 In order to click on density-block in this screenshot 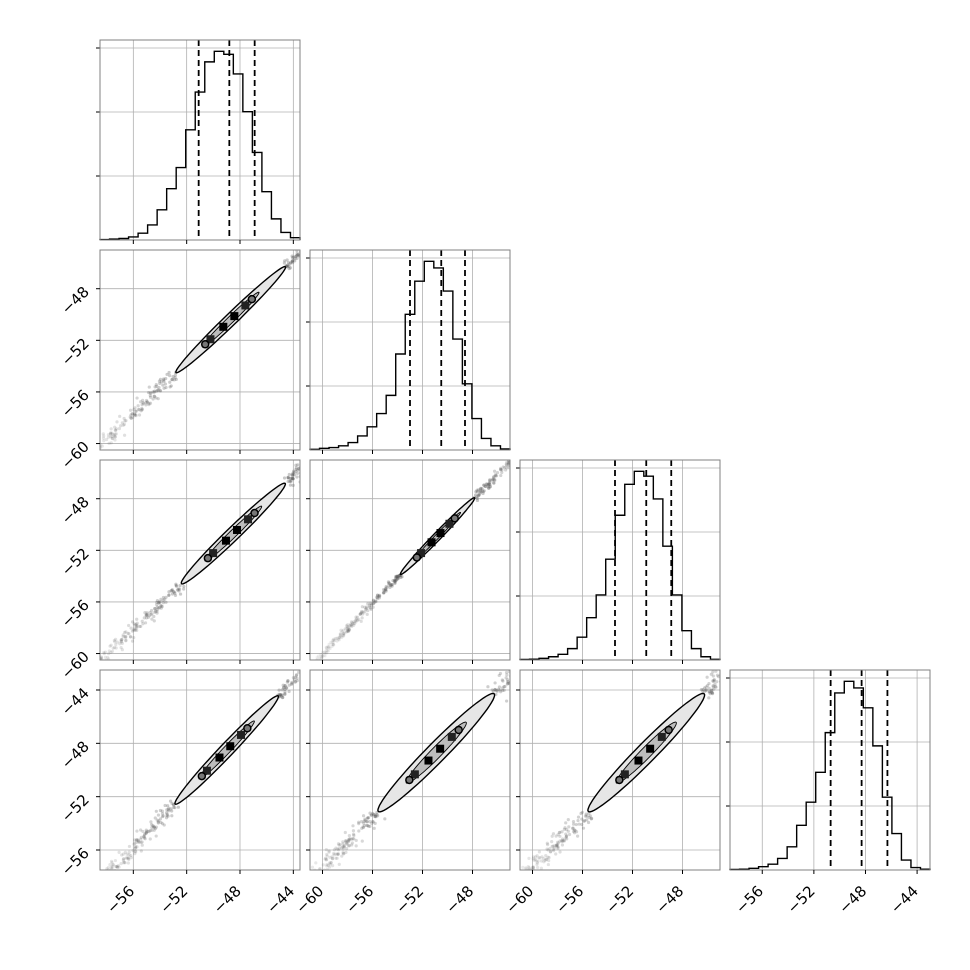, I will do `click(414, 774)`.